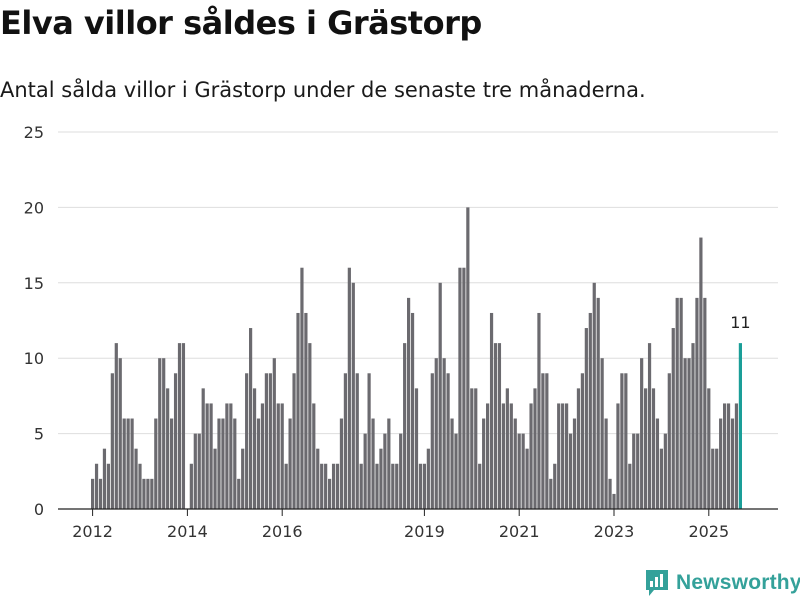 The width and height of the screenshot is (800, 600). Describe the element at coordinates (34, 358) in the screenshot. I see `y-tick-label: 10` at that location.